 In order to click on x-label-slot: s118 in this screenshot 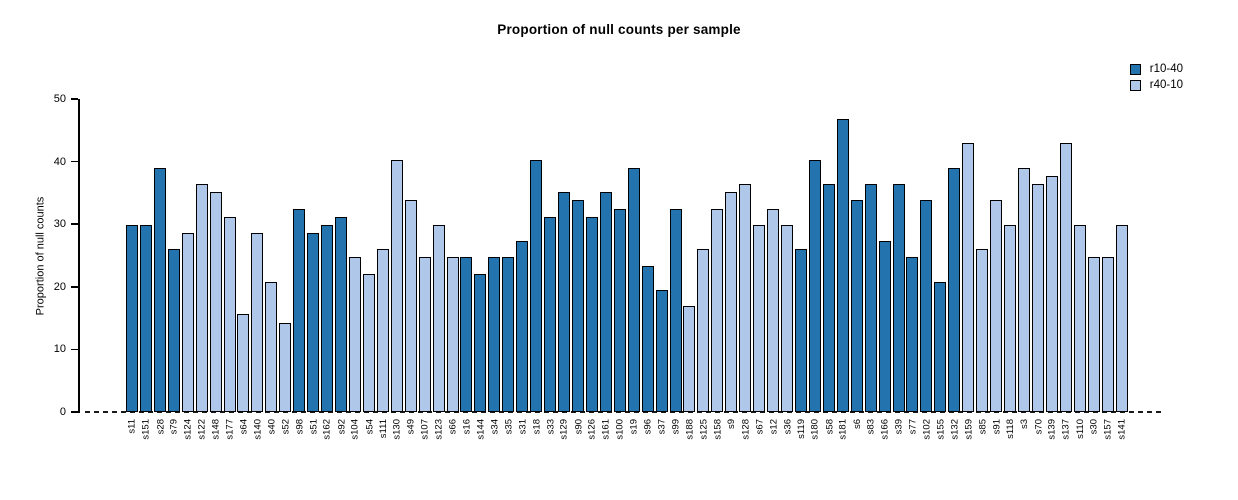, I will do `click(1010, 454)`.